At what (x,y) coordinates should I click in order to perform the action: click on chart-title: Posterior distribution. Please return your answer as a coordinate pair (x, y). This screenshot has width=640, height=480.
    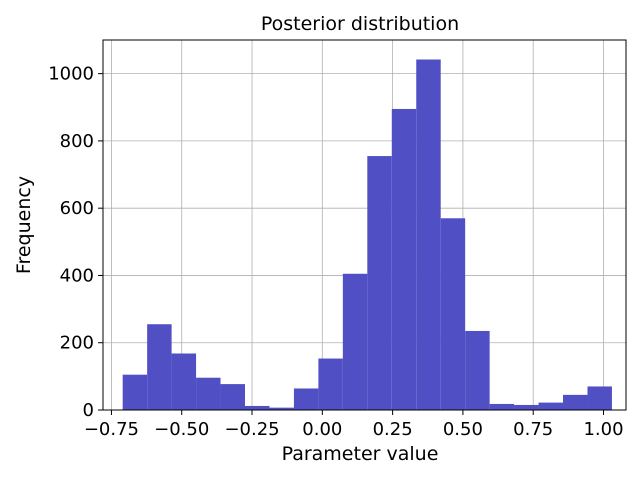
    Looking at the image, I should click on (360, 24).